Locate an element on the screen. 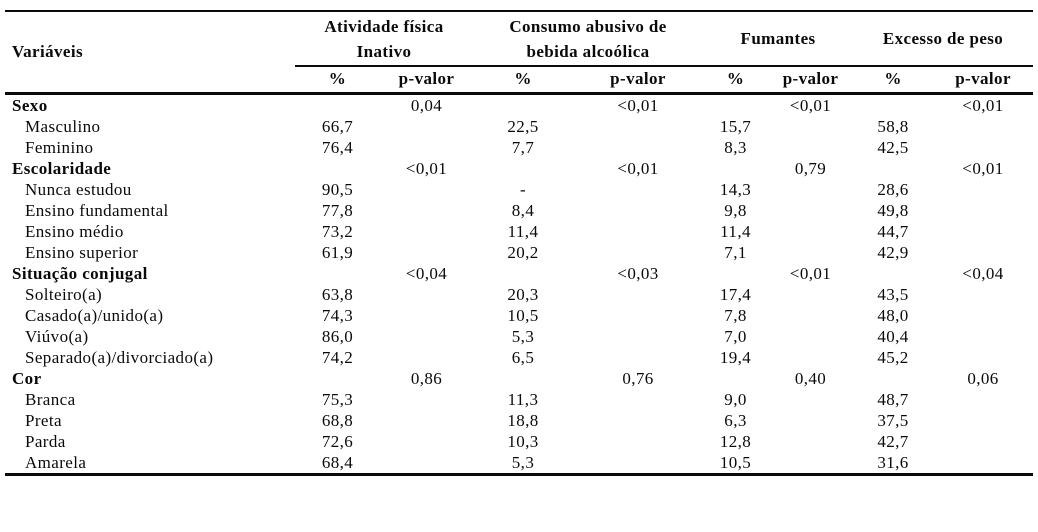  row-label: Cor is located at coordinates (27, 378).